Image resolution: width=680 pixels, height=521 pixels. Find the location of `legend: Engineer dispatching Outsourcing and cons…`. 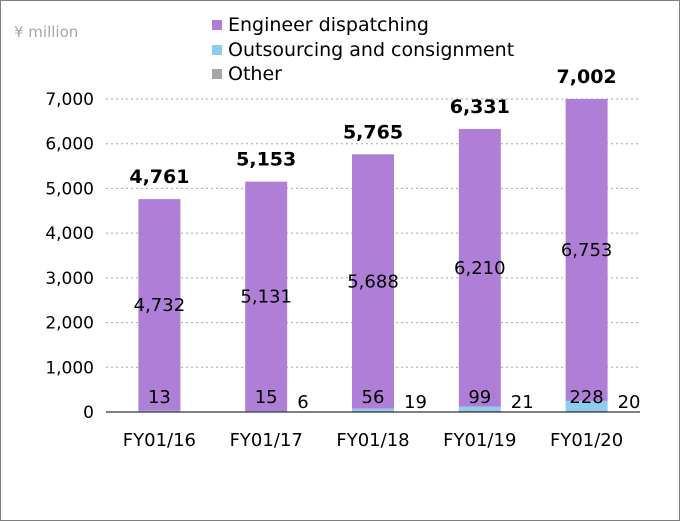

legend: Engineer dispatching Outsourcing and cons… is located at coordinates (363, 49).